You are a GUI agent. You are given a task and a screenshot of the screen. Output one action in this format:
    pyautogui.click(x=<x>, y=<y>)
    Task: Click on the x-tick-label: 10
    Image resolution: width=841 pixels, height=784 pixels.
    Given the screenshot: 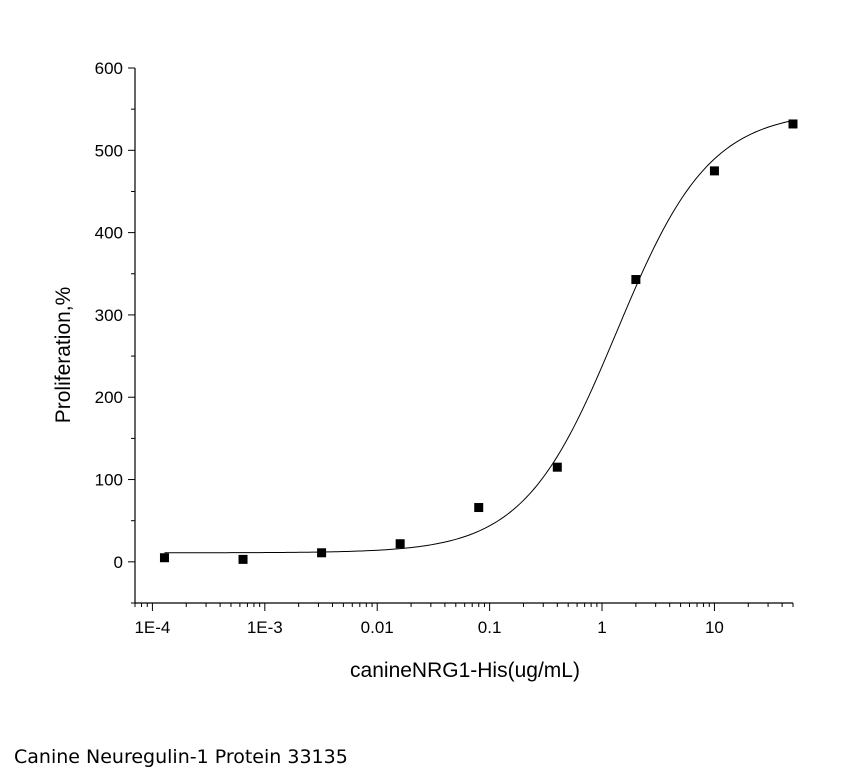 What is the action you would take?
    pyautogui.click(x=714, y=627)
    